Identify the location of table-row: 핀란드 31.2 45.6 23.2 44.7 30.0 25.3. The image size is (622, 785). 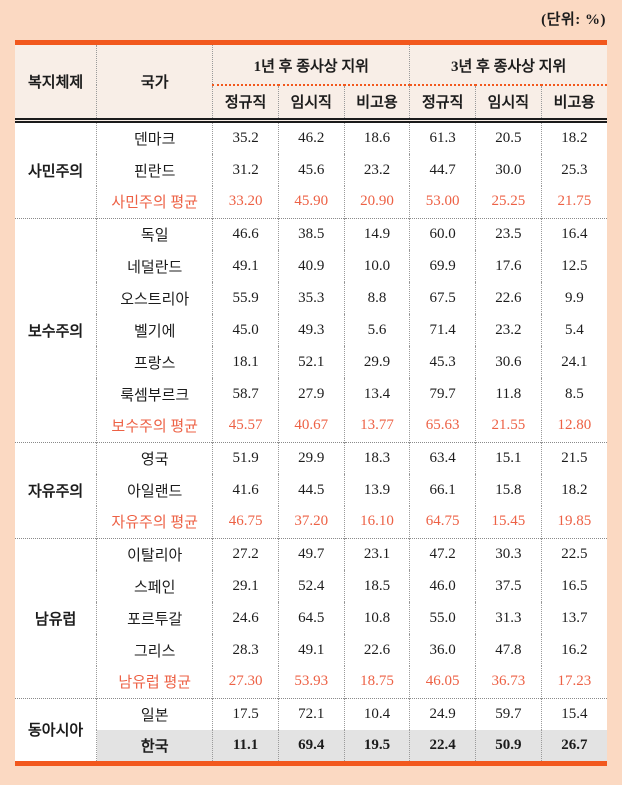
(311, 170).